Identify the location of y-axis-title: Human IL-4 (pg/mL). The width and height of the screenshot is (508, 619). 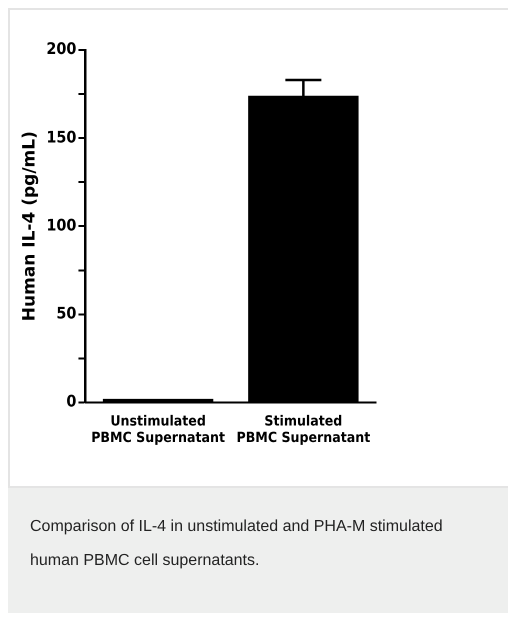
(30, 226).